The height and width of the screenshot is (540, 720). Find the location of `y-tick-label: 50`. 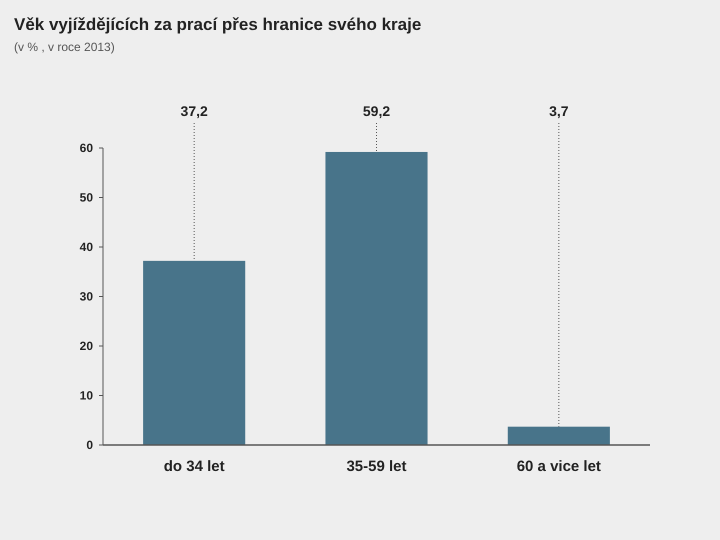

y-tick-label: 50 is located at coordinates (87, 197).